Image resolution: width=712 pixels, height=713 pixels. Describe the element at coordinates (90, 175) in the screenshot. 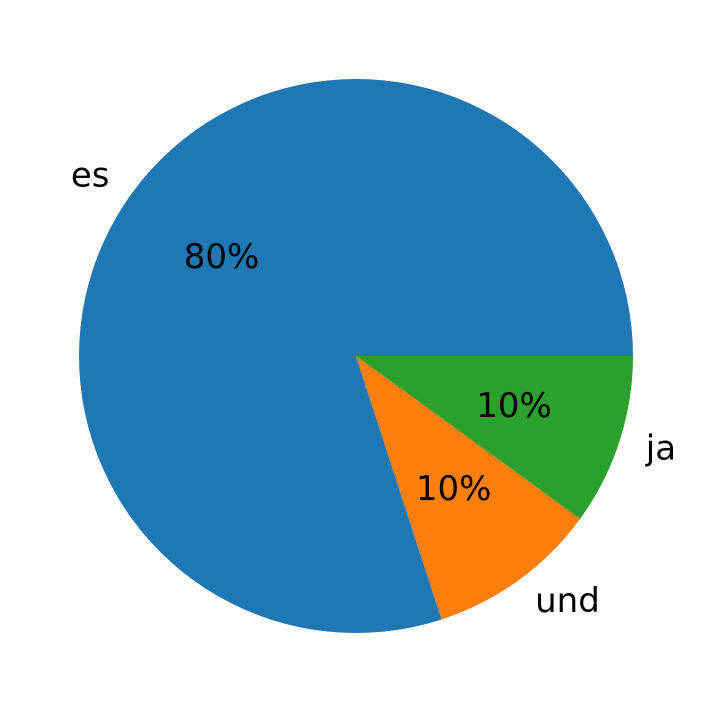

I see `category-label: es` at that location.